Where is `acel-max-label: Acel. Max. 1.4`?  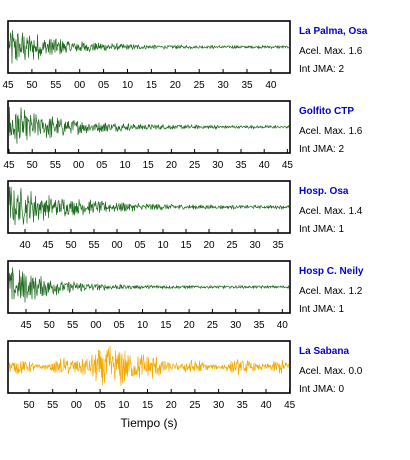 acel-max-label: Acel. Max. 1.4 is located at coordinates (331, 211).